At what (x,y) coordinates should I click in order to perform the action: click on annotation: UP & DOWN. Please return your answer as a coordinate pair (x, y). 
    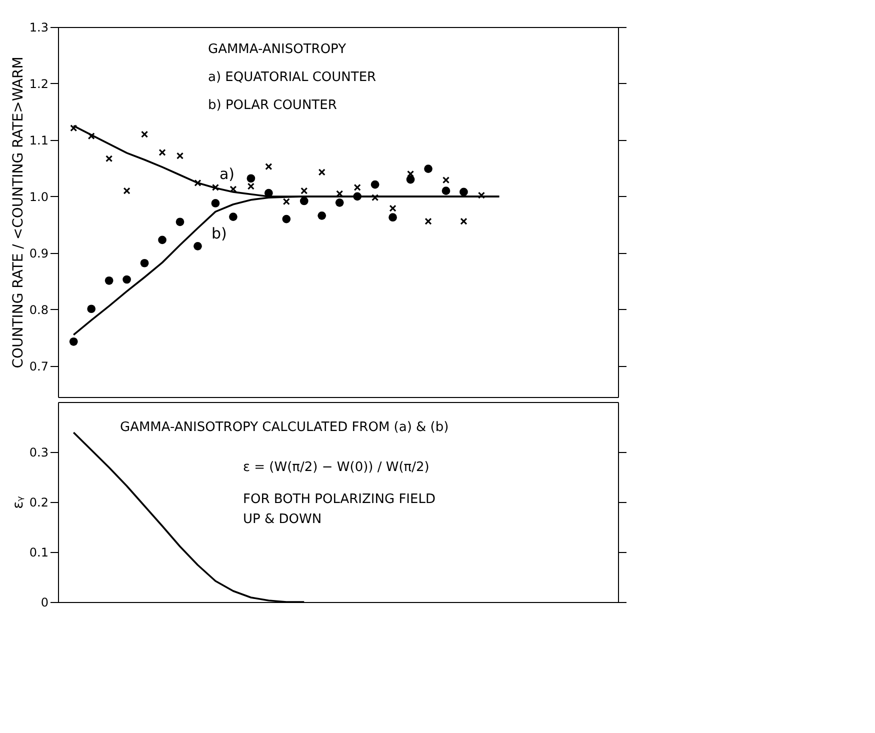
    Looking at the image, I should click on (282, 519).